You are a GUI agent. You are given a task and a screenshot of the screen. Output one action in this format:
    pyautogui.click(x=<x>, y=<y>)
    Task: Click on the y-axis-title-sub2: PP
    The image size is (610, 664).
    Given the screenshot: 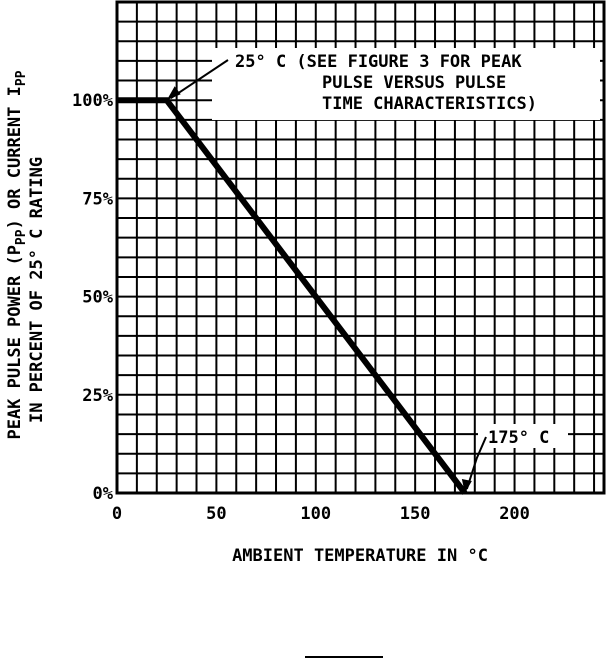 What is the action you would take?
    pyautogui.click(x=21, y=78)
    